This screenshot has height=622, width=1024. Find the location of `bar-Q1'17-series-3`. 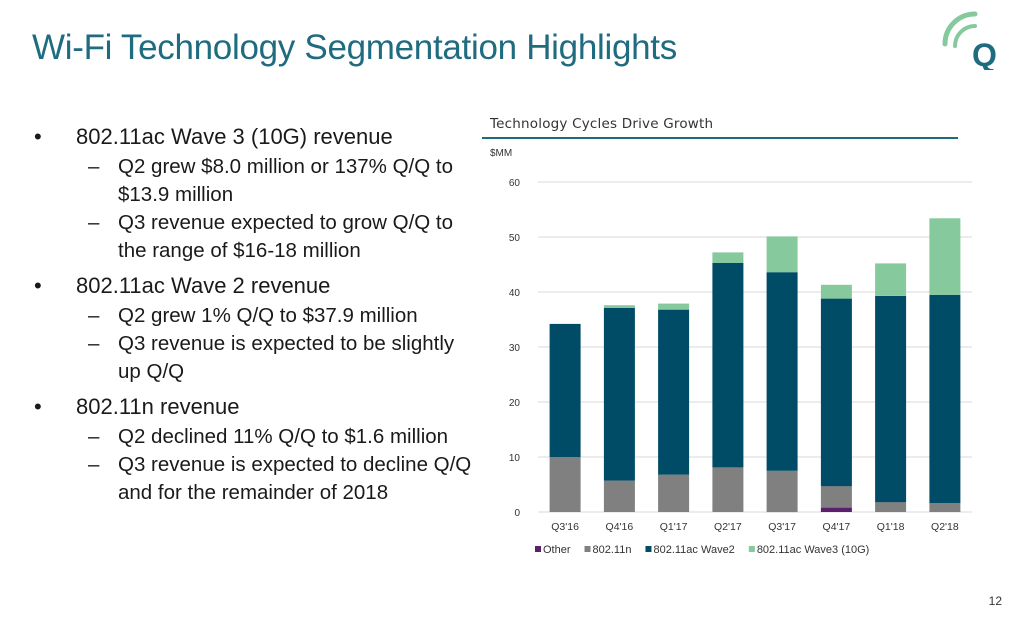

bar-Q1'17-series-3 is located at coordinates (674, 306).